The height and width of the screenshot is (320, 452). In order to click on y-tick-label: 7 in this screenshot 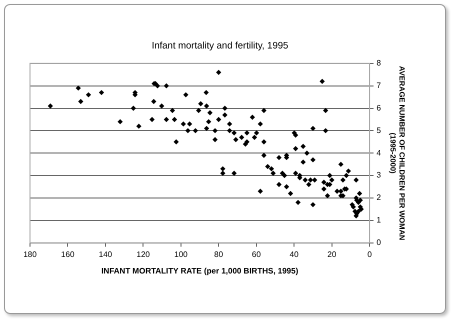, I will do `click(379, 85)`.